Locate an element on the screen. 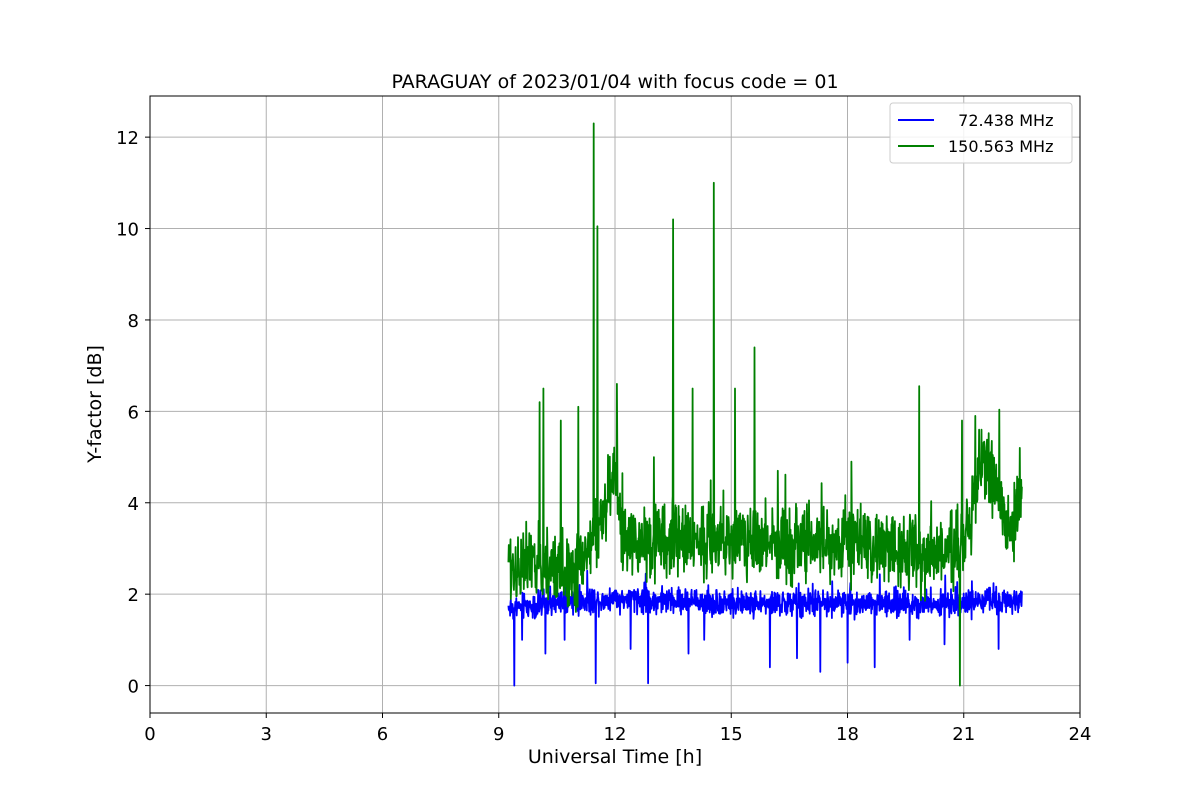 Image resolution: width=1200 pixels, height=800 pixels. legend: 72.438 MHz 150.563 MHz is located at coordinates (981, 133).